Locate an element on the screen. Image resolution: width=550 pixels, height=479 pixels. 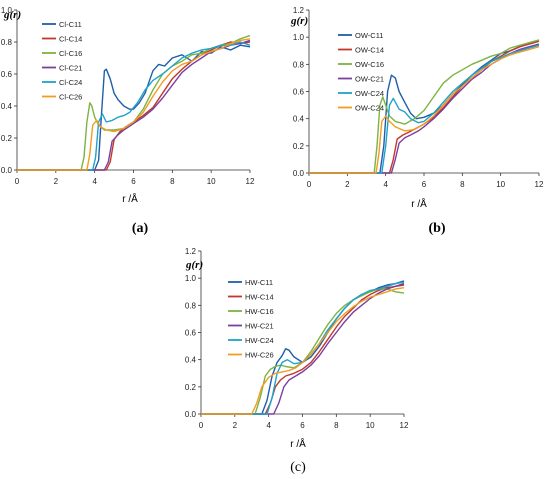
series-line-cl-c26 is located at coordinates (134, 104).